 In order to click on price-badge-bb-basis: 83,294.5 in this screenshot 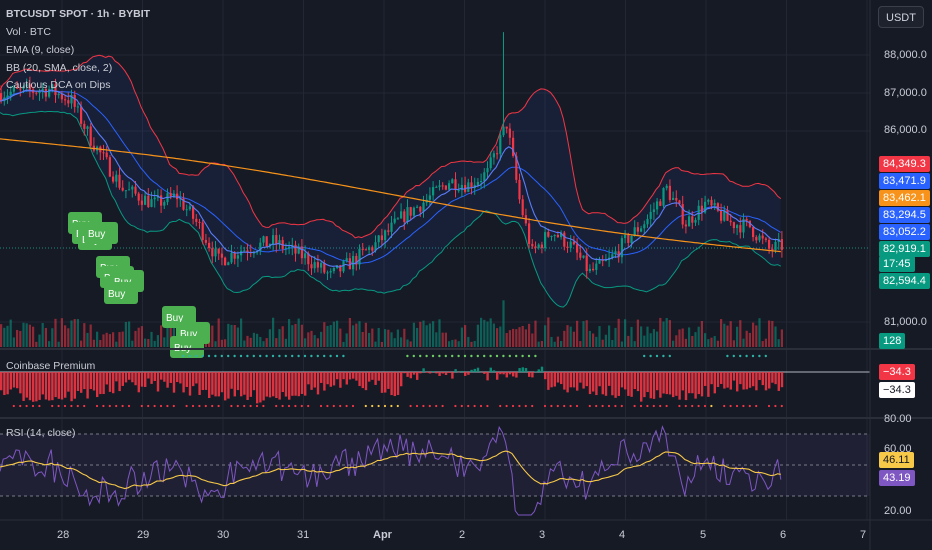, I will do `click(904, 215)`.